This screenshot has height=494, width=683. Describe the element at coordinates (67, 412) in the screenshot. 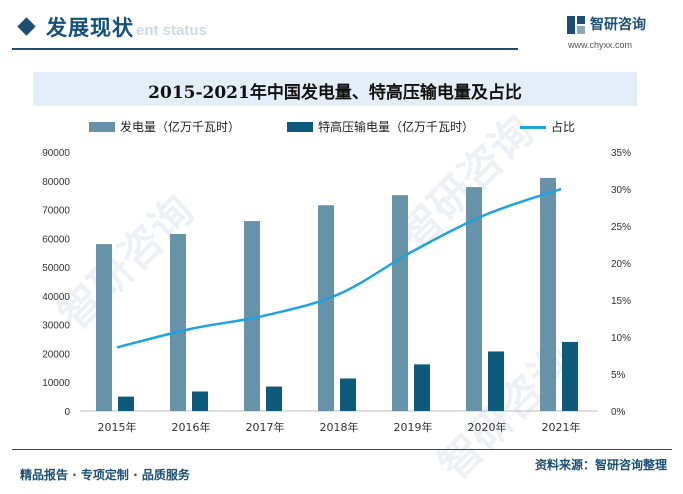

I see `y-left-tick-label: 0` at that location.